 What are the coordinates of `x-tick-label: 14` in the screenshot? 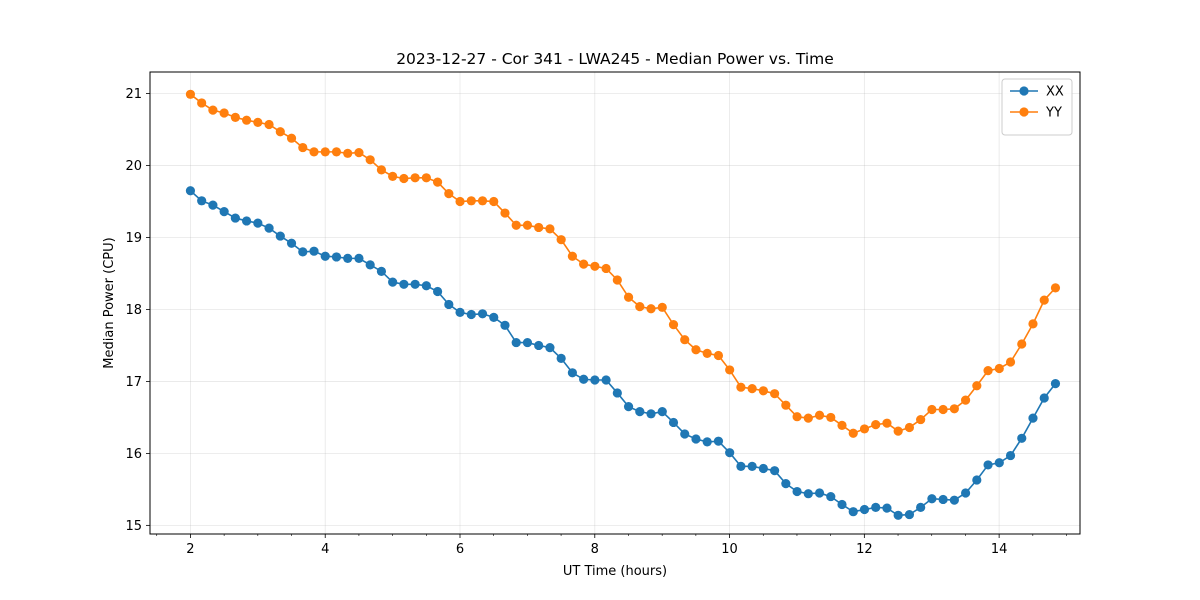 It's located at (999, 549).